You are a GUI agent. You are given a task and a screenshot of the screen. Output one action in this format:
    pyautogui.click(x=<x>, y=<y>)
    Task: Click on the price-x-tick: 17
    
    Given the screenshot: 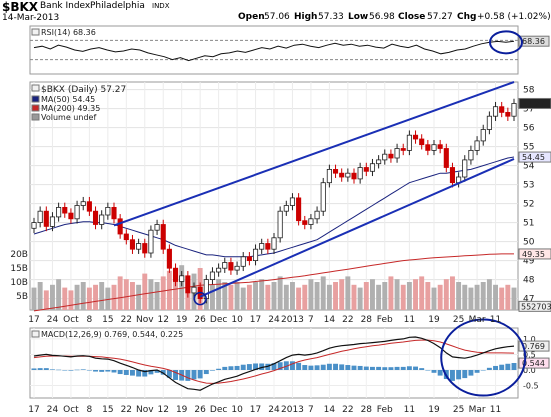 What is the action you would take?
    pyautogui.click(x=33, y=320)
    